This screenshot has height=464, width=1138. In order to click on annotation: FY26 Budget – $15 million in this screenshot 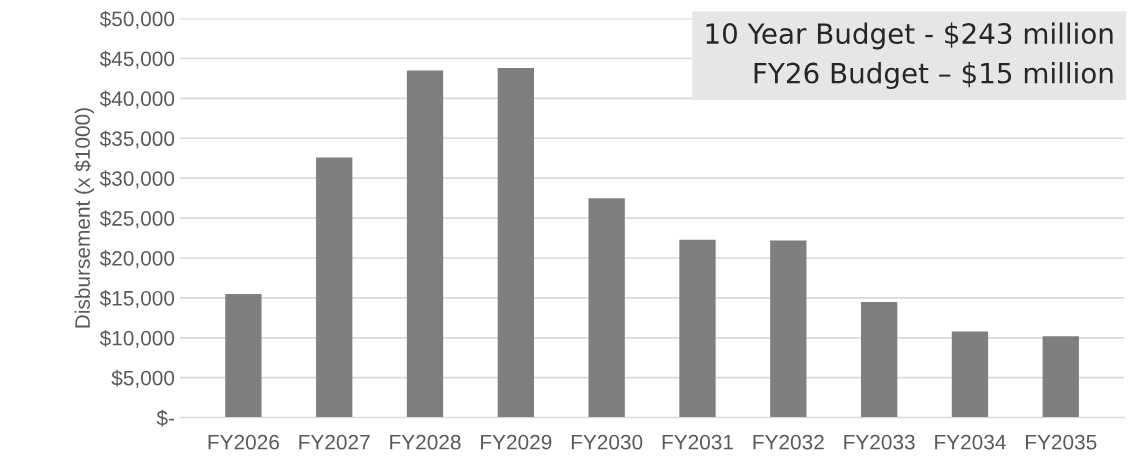, I will do `click(933, 75)`.